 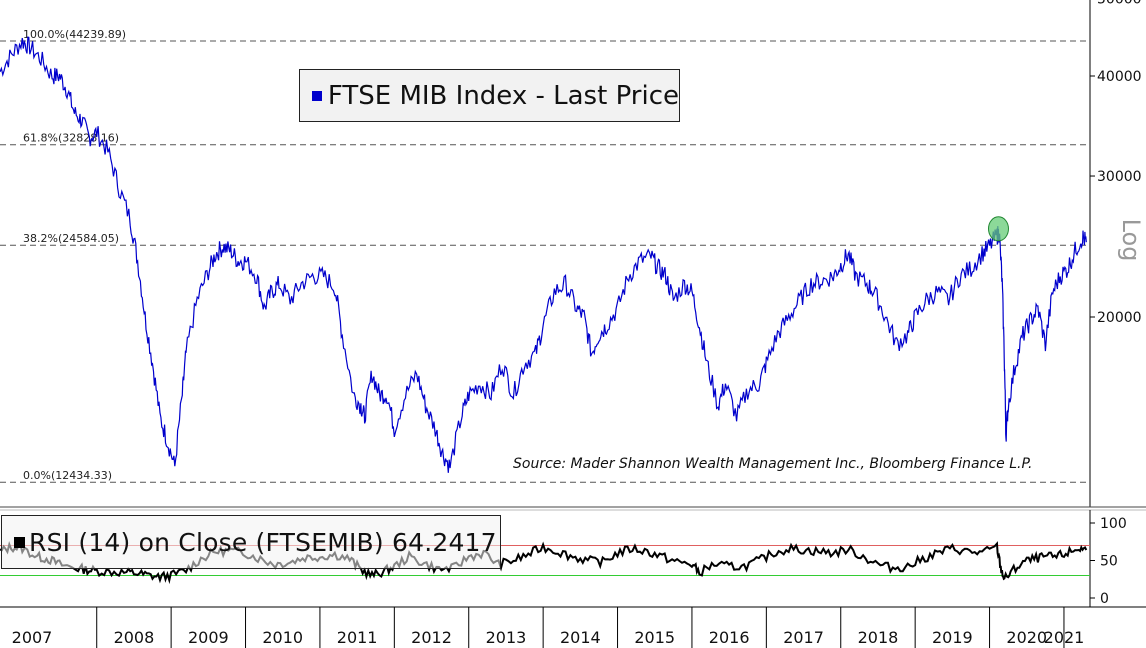 I want to click on price-legend-label: FTSE MIB Index - Last Price, so click(x=503, y=95).